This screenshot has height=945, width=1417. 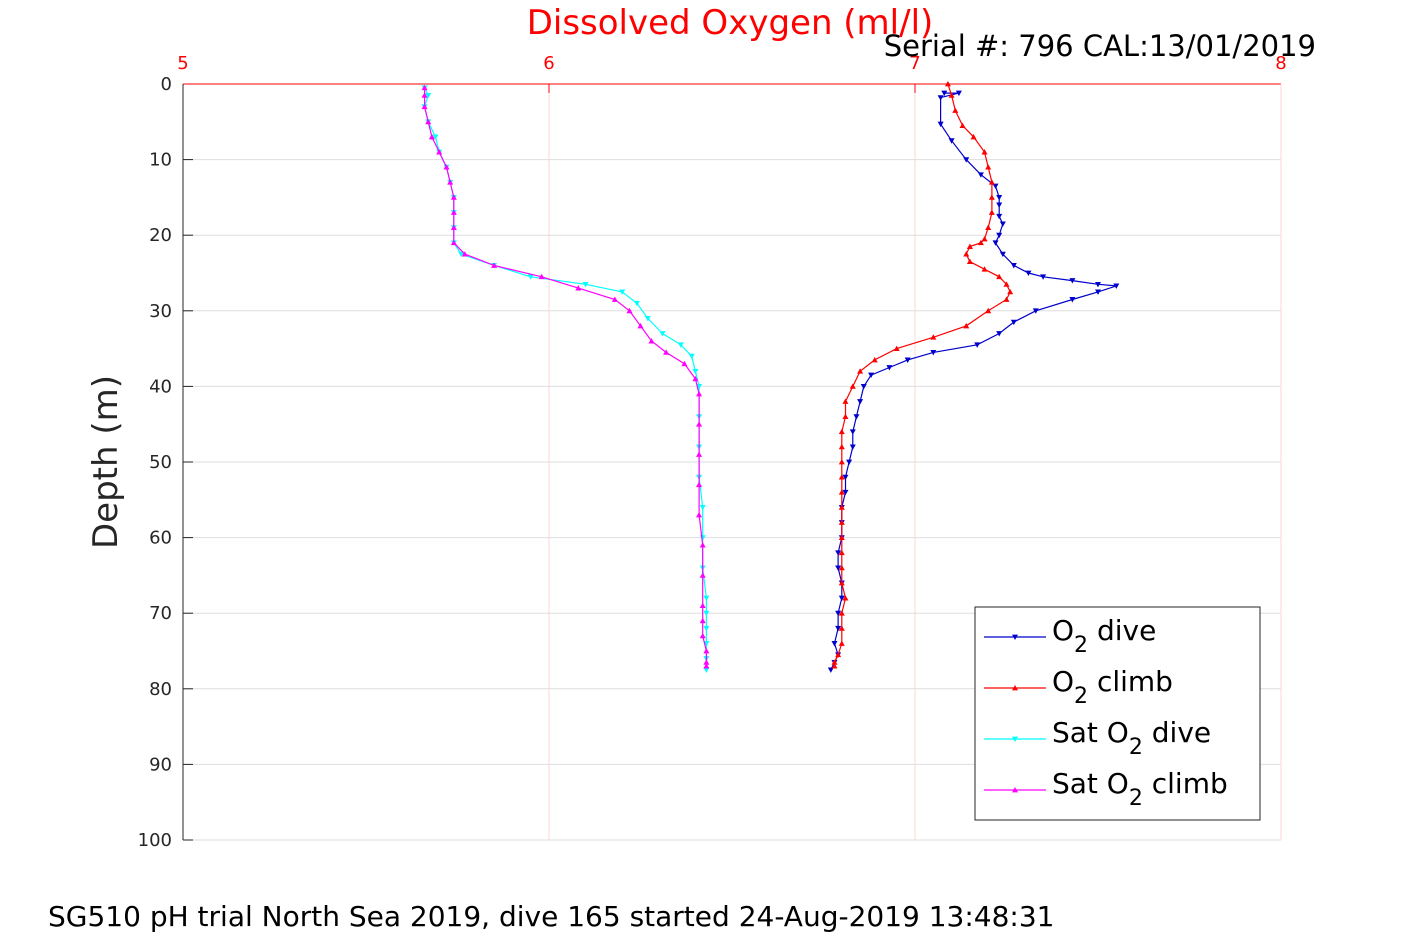 What do you see at coordinates (730, 23) in the screenshot?
I see `chart-title: Dissolved Oxygen (ml/l)` at bounding box center [730, 23].